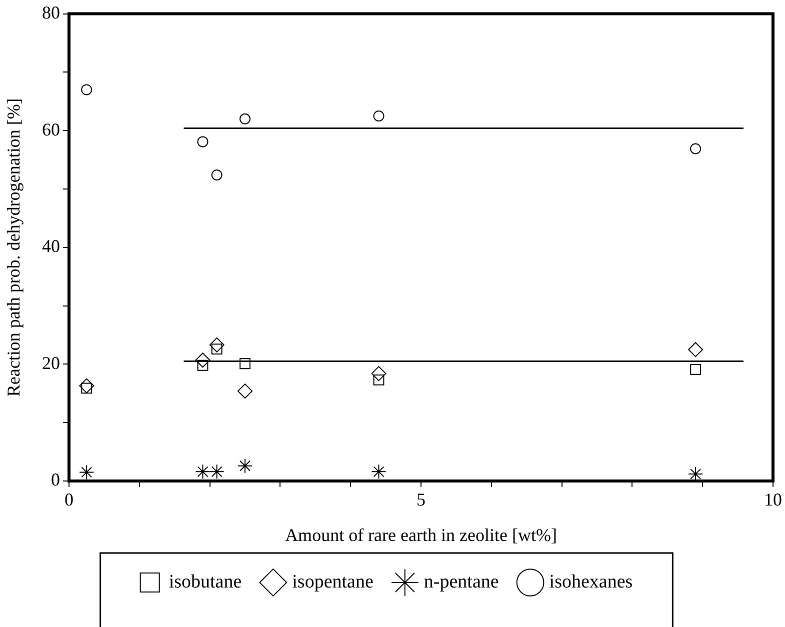  Describe the element at coordinates (773, 500) in the screenshot. I see `x-tick-label: 10` at that location.